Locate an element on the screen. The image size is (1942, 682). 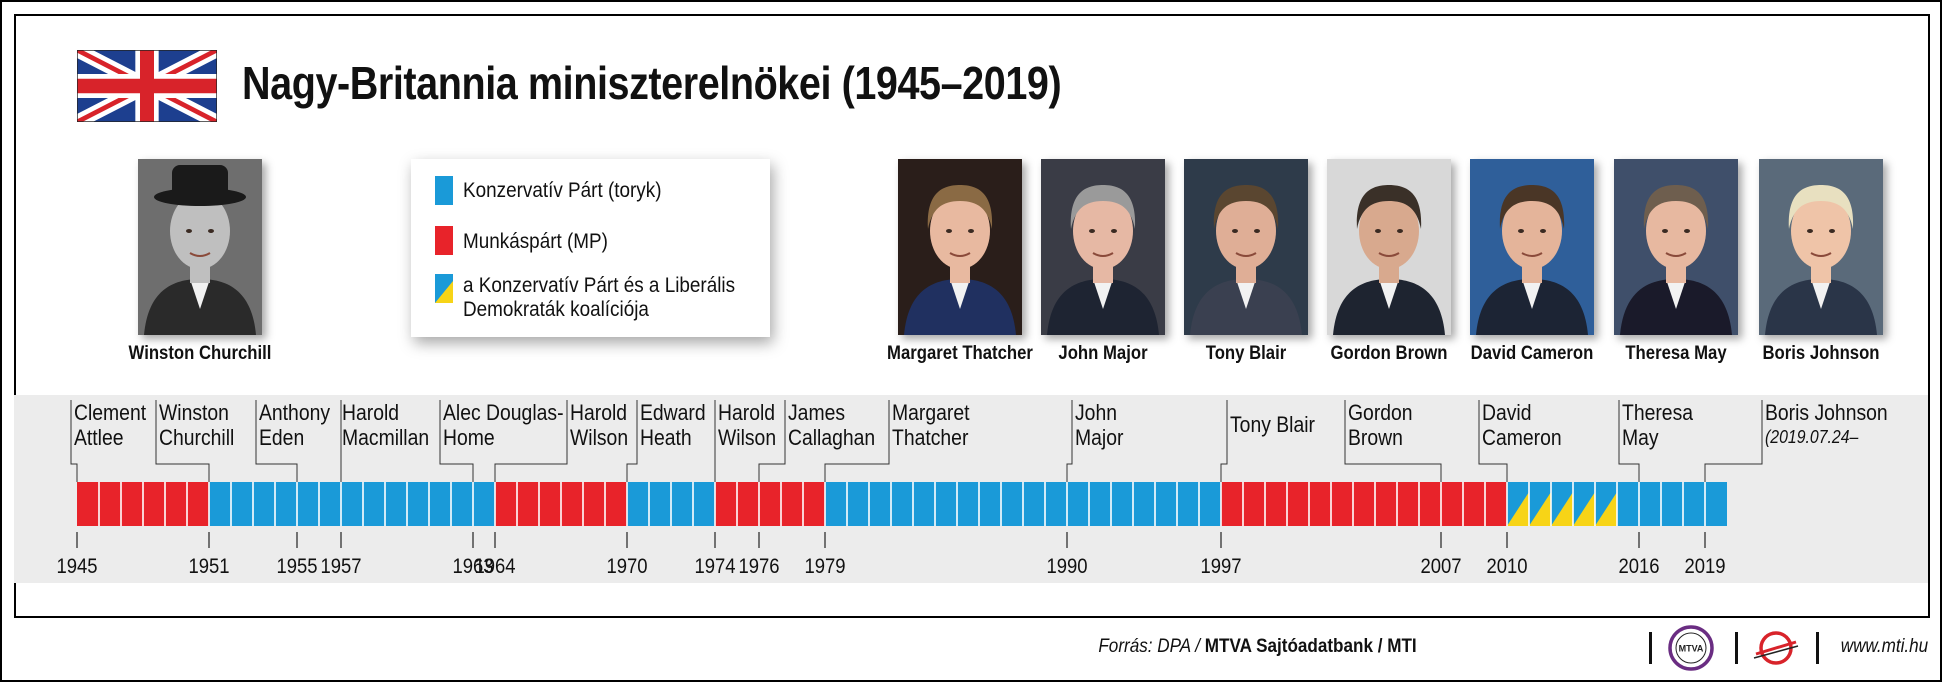
term-label: Alec Douglas- Home is located at coordinates (503, 425).